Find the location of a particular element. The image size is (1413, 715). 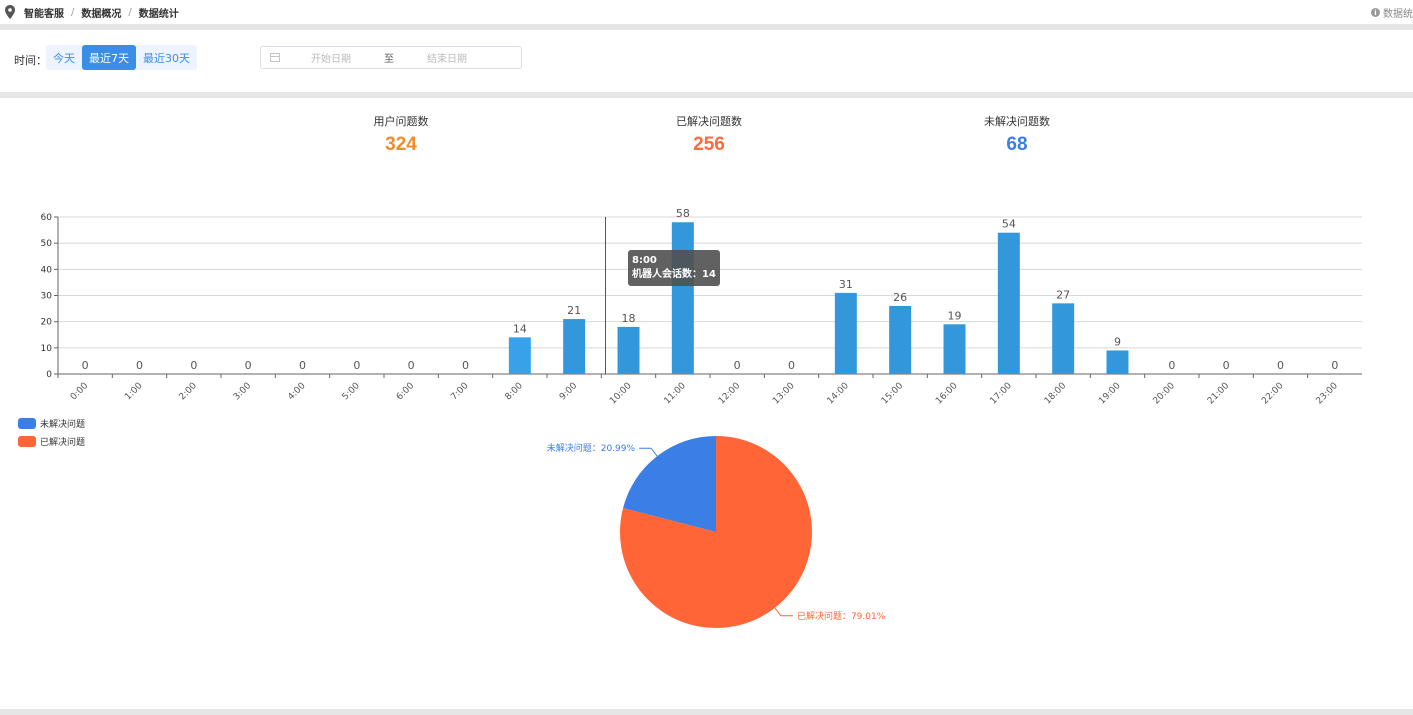

bar-value-label: 14 is located at coordinates (520, 328).